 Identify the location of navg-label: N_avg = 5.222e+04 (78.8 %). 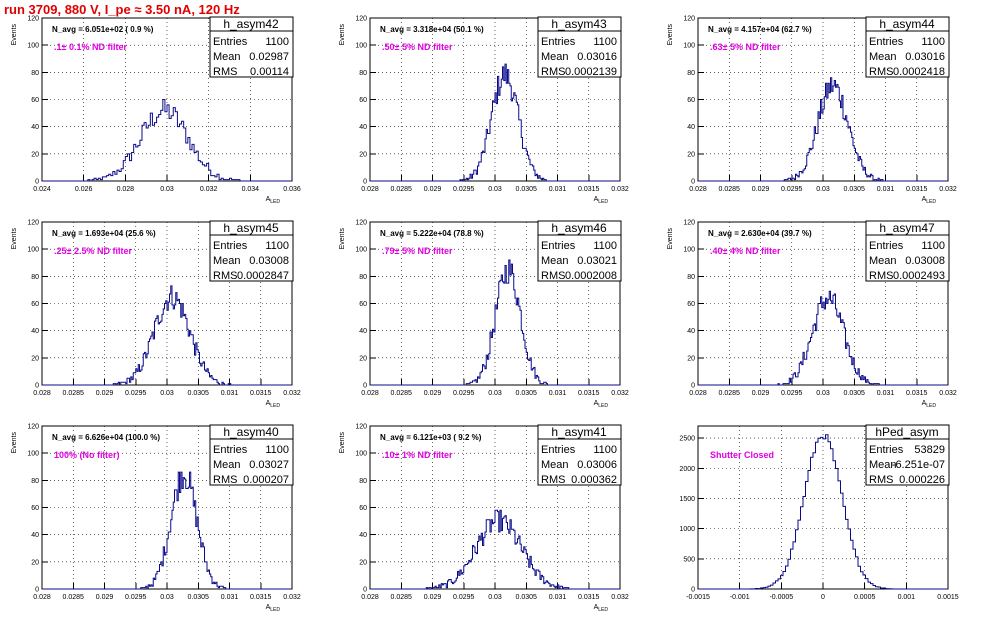
(432, 233).